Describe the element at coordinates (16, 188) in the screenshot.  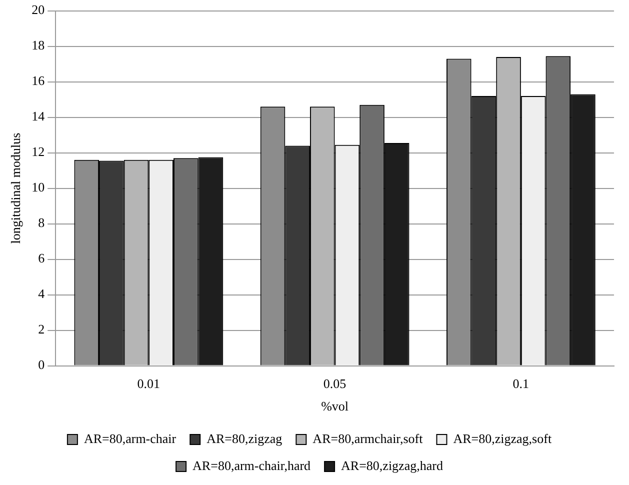
I see `y-axis-title: longitudinal modulus` at that location.